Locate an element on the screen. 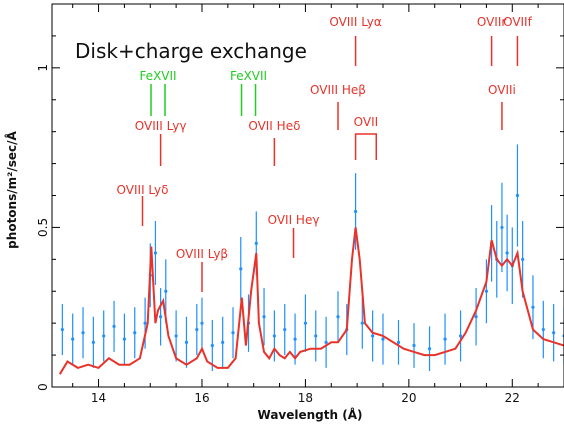 The image size is (564, 428). line-annotation: OVIIr is located at coordinates (492, 40).